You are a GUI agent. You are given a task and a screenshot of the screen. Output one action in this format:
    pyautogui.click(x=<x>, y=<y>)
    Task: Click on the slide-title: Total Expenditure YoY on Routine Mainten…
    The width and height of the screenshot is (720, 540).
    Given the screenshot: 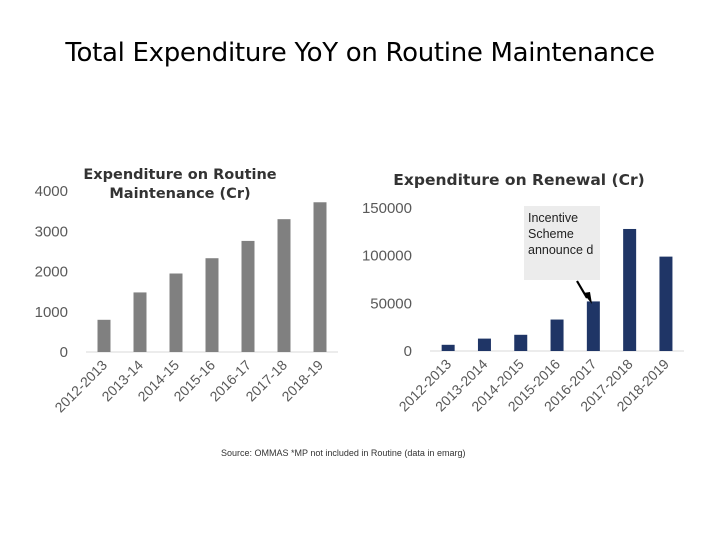 What is the action you would take?
    pyautogui.click(x=360, y=53)
    